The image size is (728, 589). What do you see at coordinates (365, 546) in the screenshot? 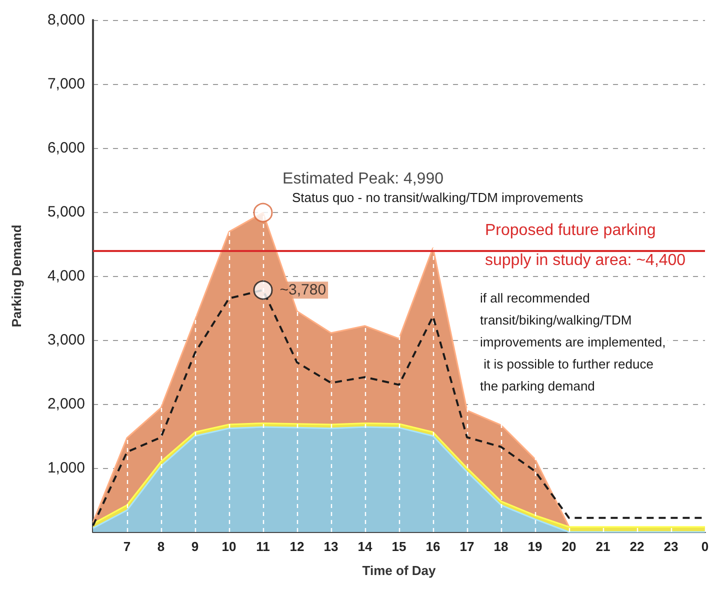
I see `x-tick-label: 14` at bounding box center [365, 546].